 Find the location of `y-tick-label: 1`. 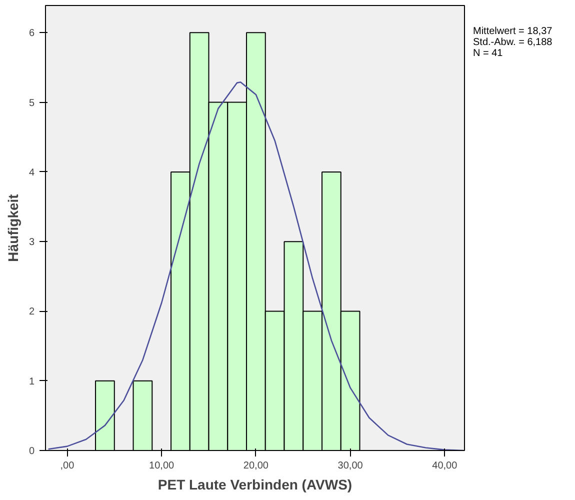

y-tick-label: 1 is located at coordinates (31, 382).